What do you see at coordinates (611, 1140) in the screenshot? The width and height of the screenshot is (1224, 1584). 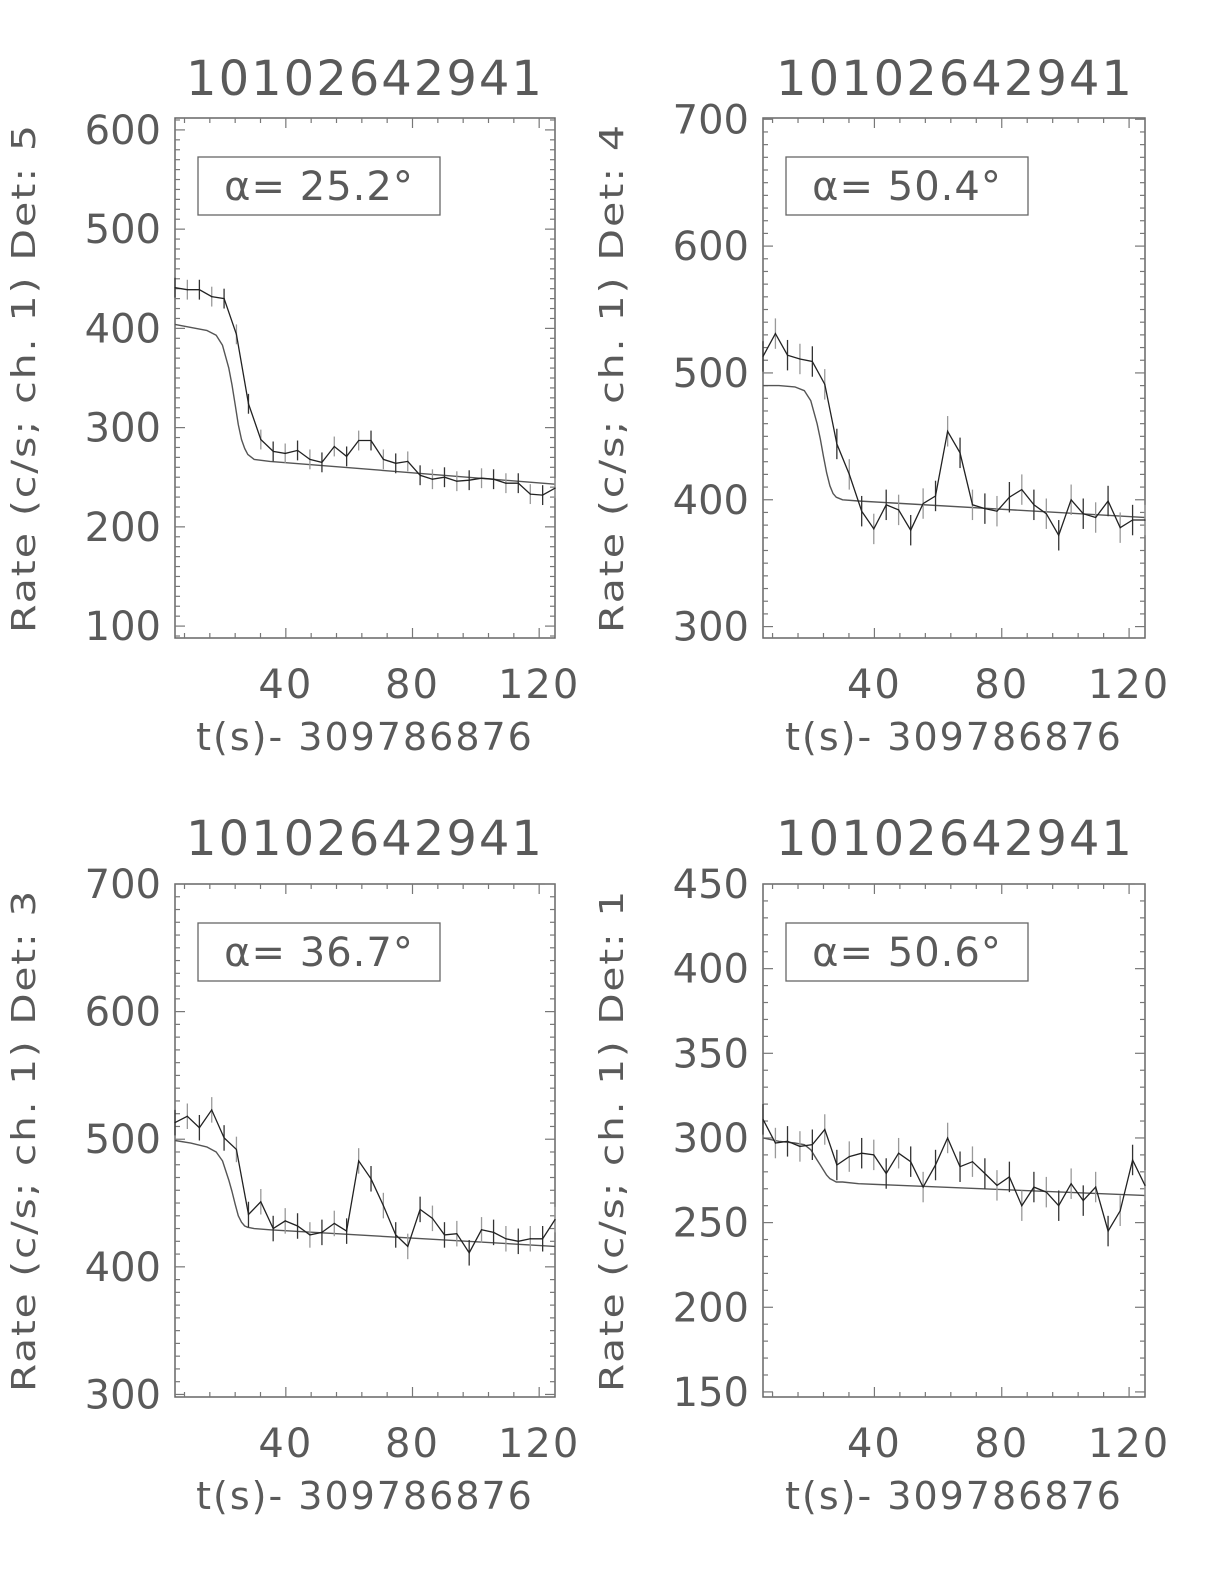 I see `y-axis-label: Rate (c/s; ch. 1) Det: 1` at bounding box center [611, 1140].